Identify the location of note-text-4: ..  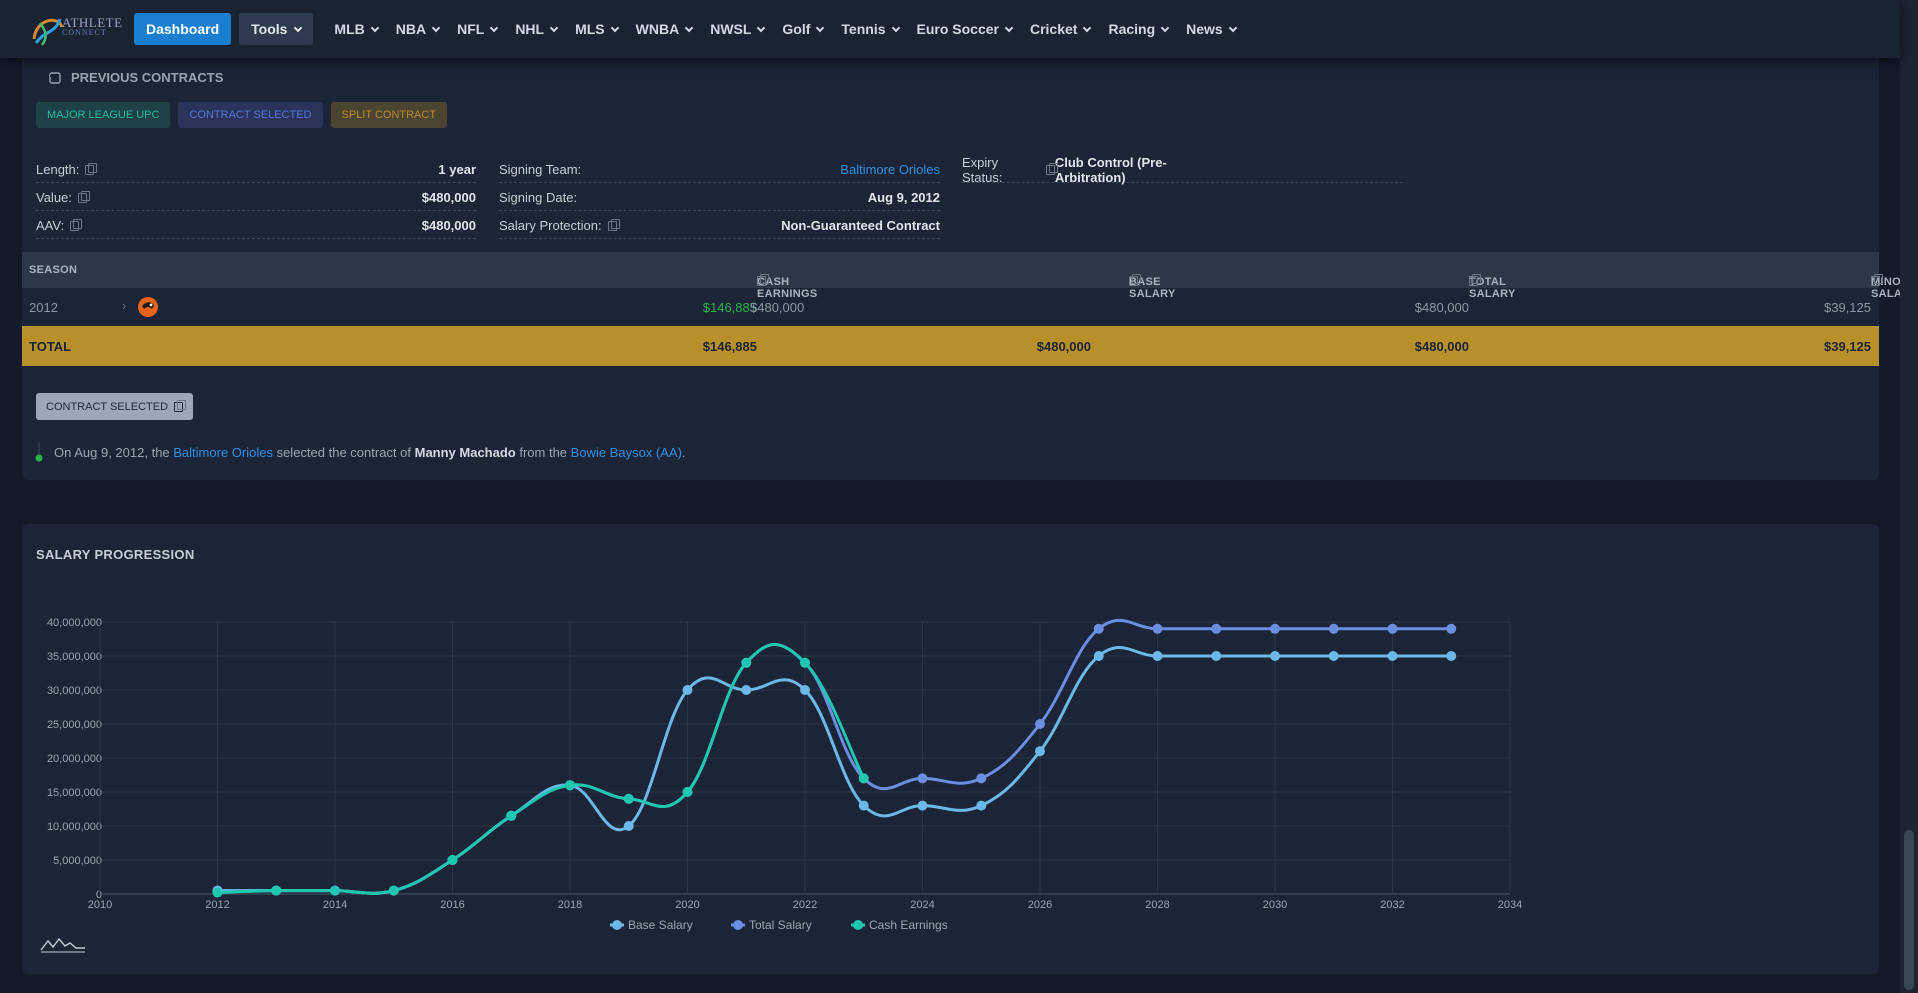
(684, 452).